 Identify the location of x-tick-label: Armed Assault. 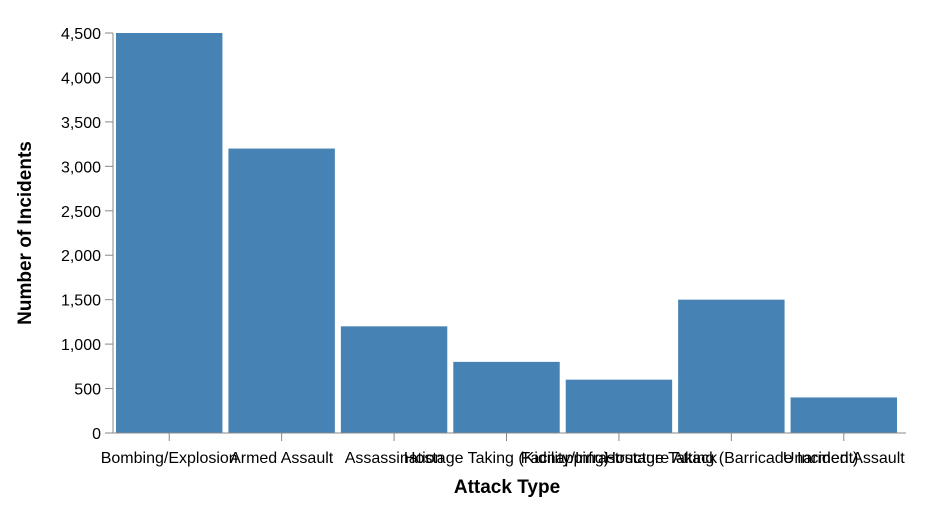
(282, 458).